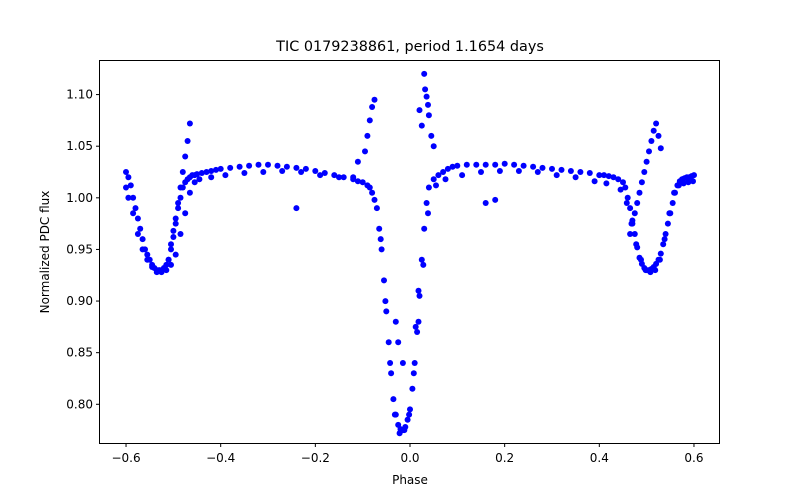 Image resolution: width=800 pixels, height=500 pixels. What do you see at coordinates (79, 198) in the screenshot?
I see `y-tick-label: 1.00` at bounding box center [79, 198].